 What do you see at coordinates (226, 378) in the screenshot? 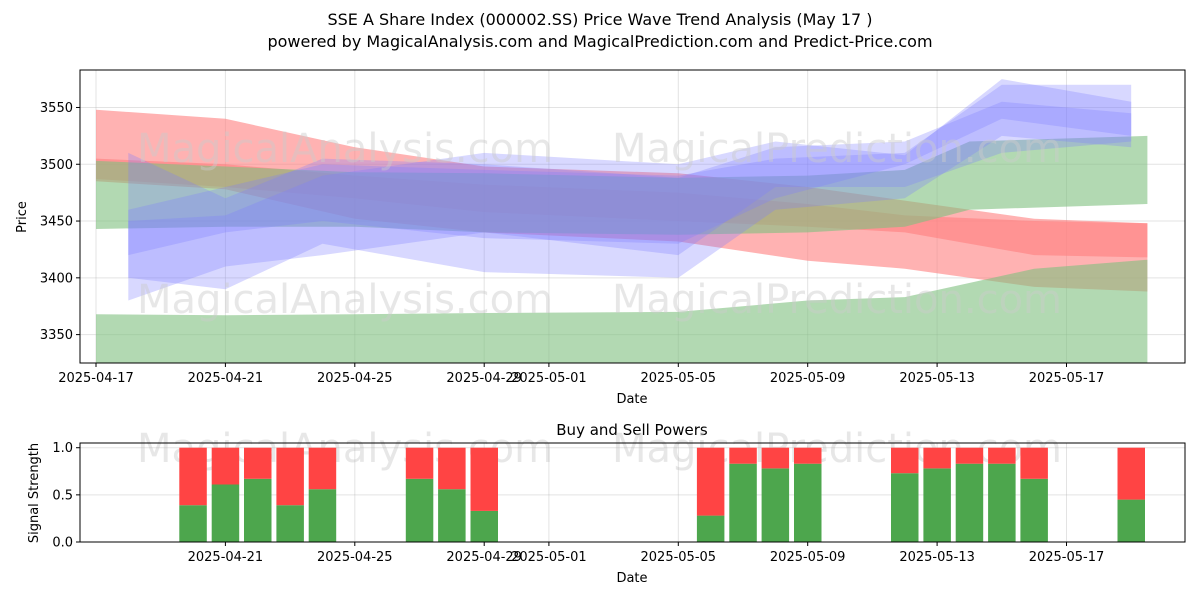
I see `price-x-tick-label: 2025-04-21` at bounding box center [226, 378].